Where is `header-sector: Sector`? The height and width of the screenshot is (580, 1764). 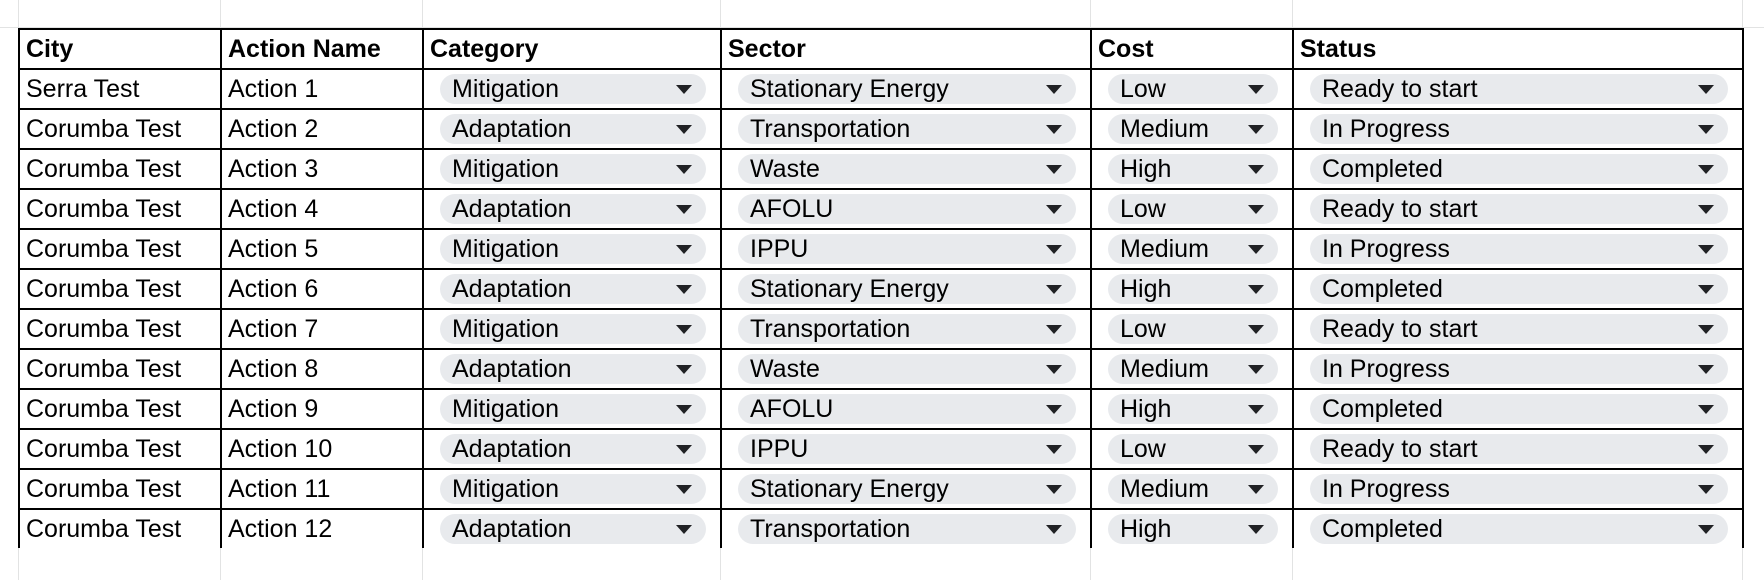 header-sector: Sector is located at coordinates (906, 49).